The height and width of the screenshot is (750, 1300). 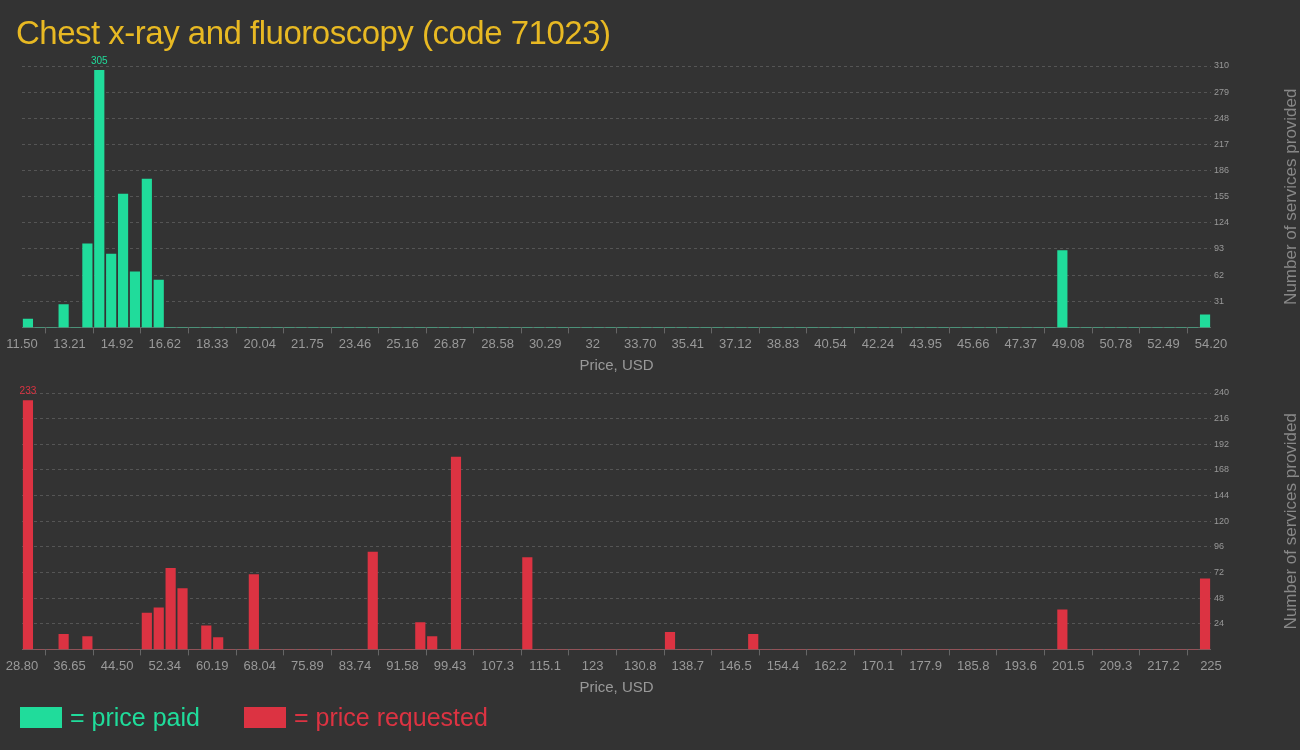 I want to click on x-tick-label: 30.29, so click(x=545, y=343).